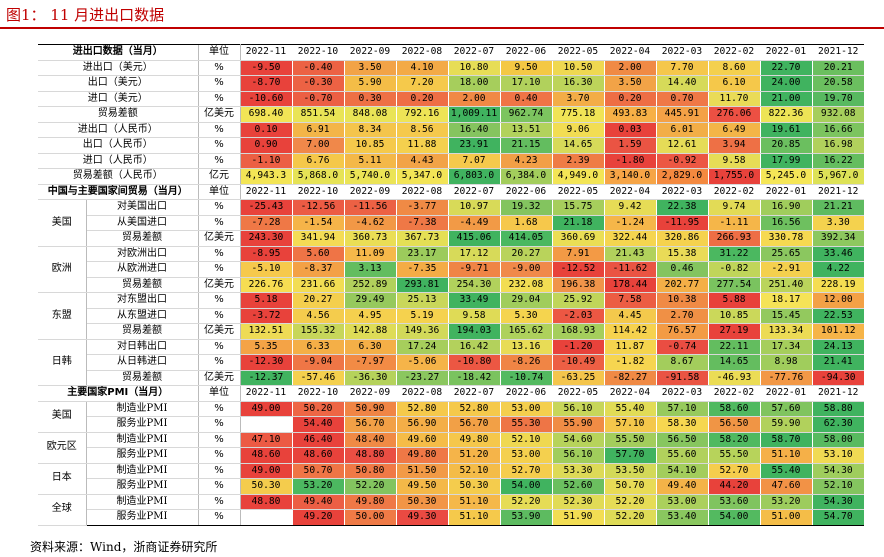 This screenshot has width=884, height=557. Describe the element at coordinates (317, 238) in the screenshot. I see `data-cell: 341.94` at that location.